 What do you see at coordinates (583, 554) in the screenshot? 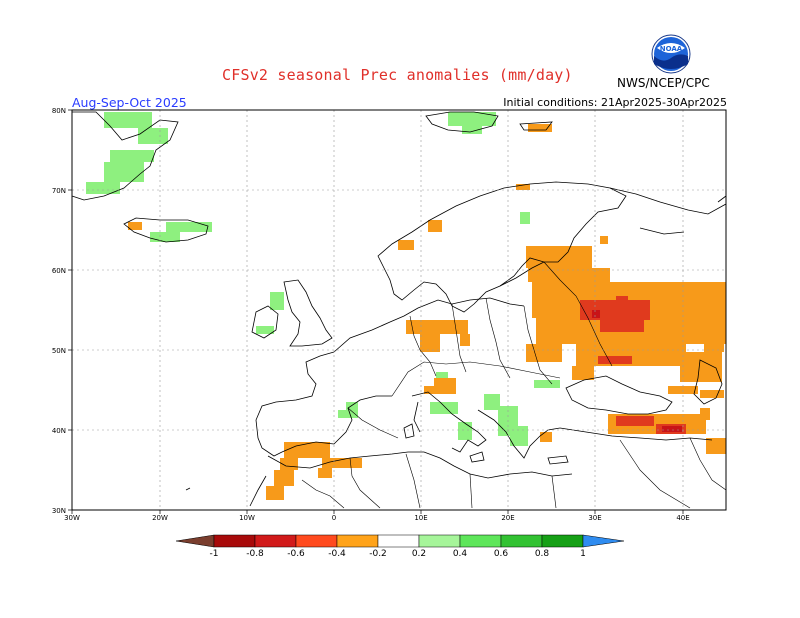
I see `colorbar-label: 1` at bounding box center [583, 554].